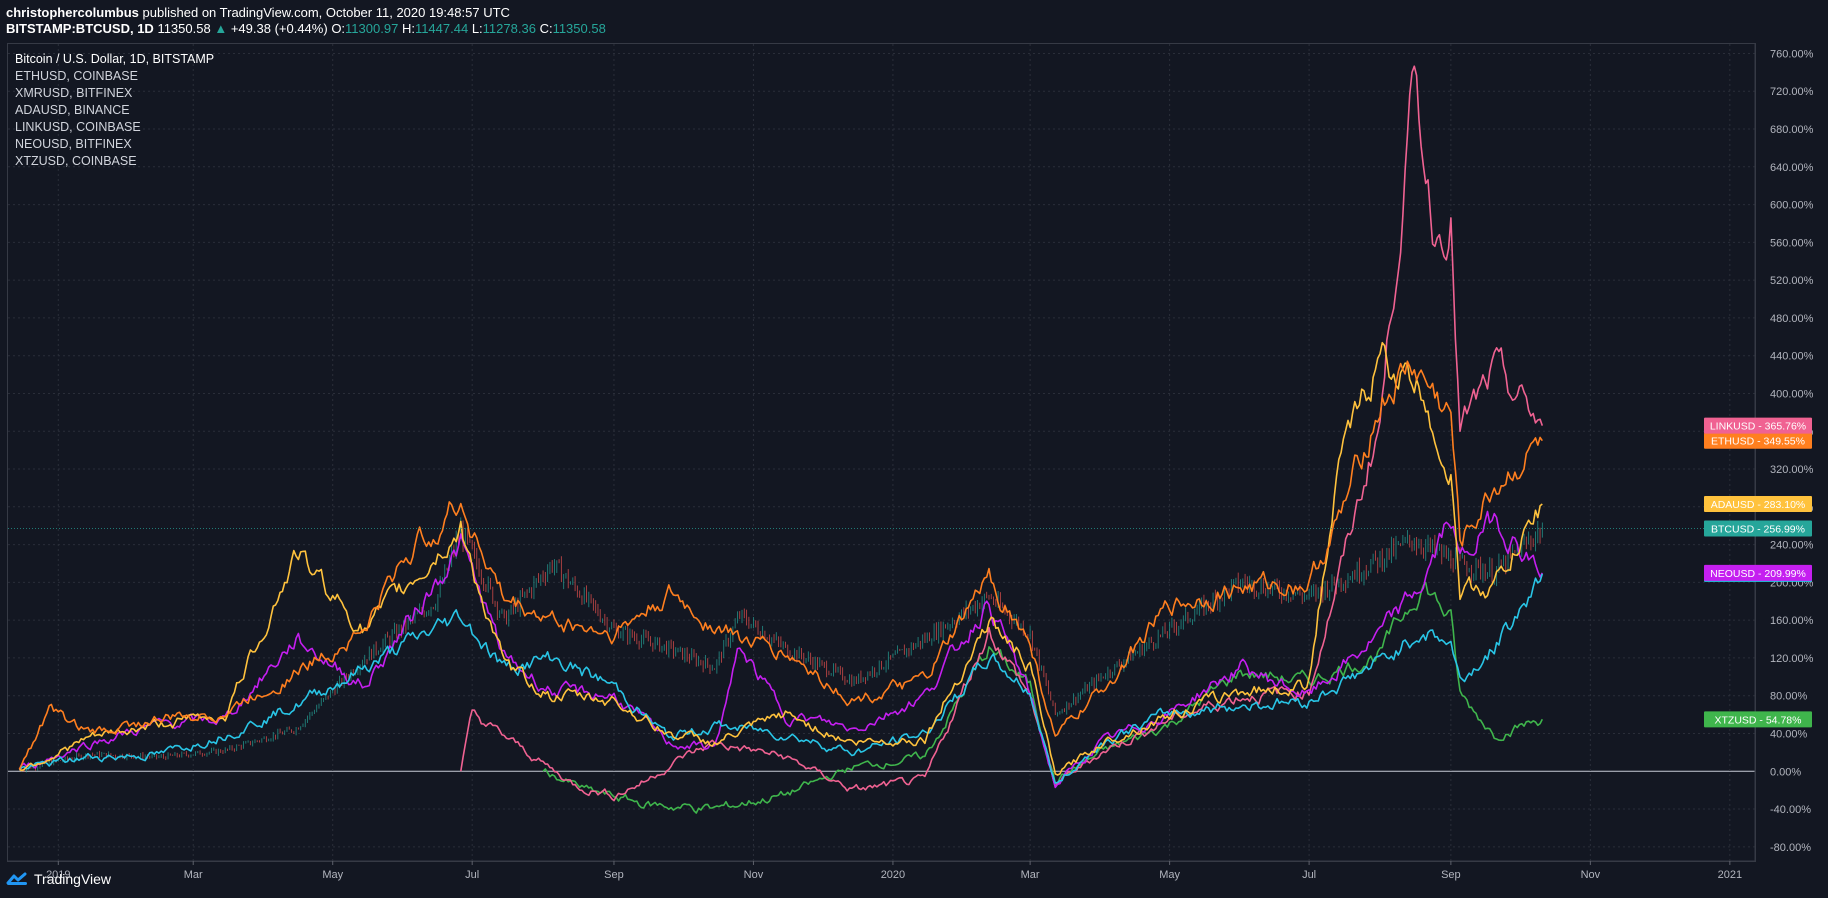  Describe the element at coordinates (279, 28) in the screenshot. I see `change-value: +49.38 (+0.44%)` at that location.